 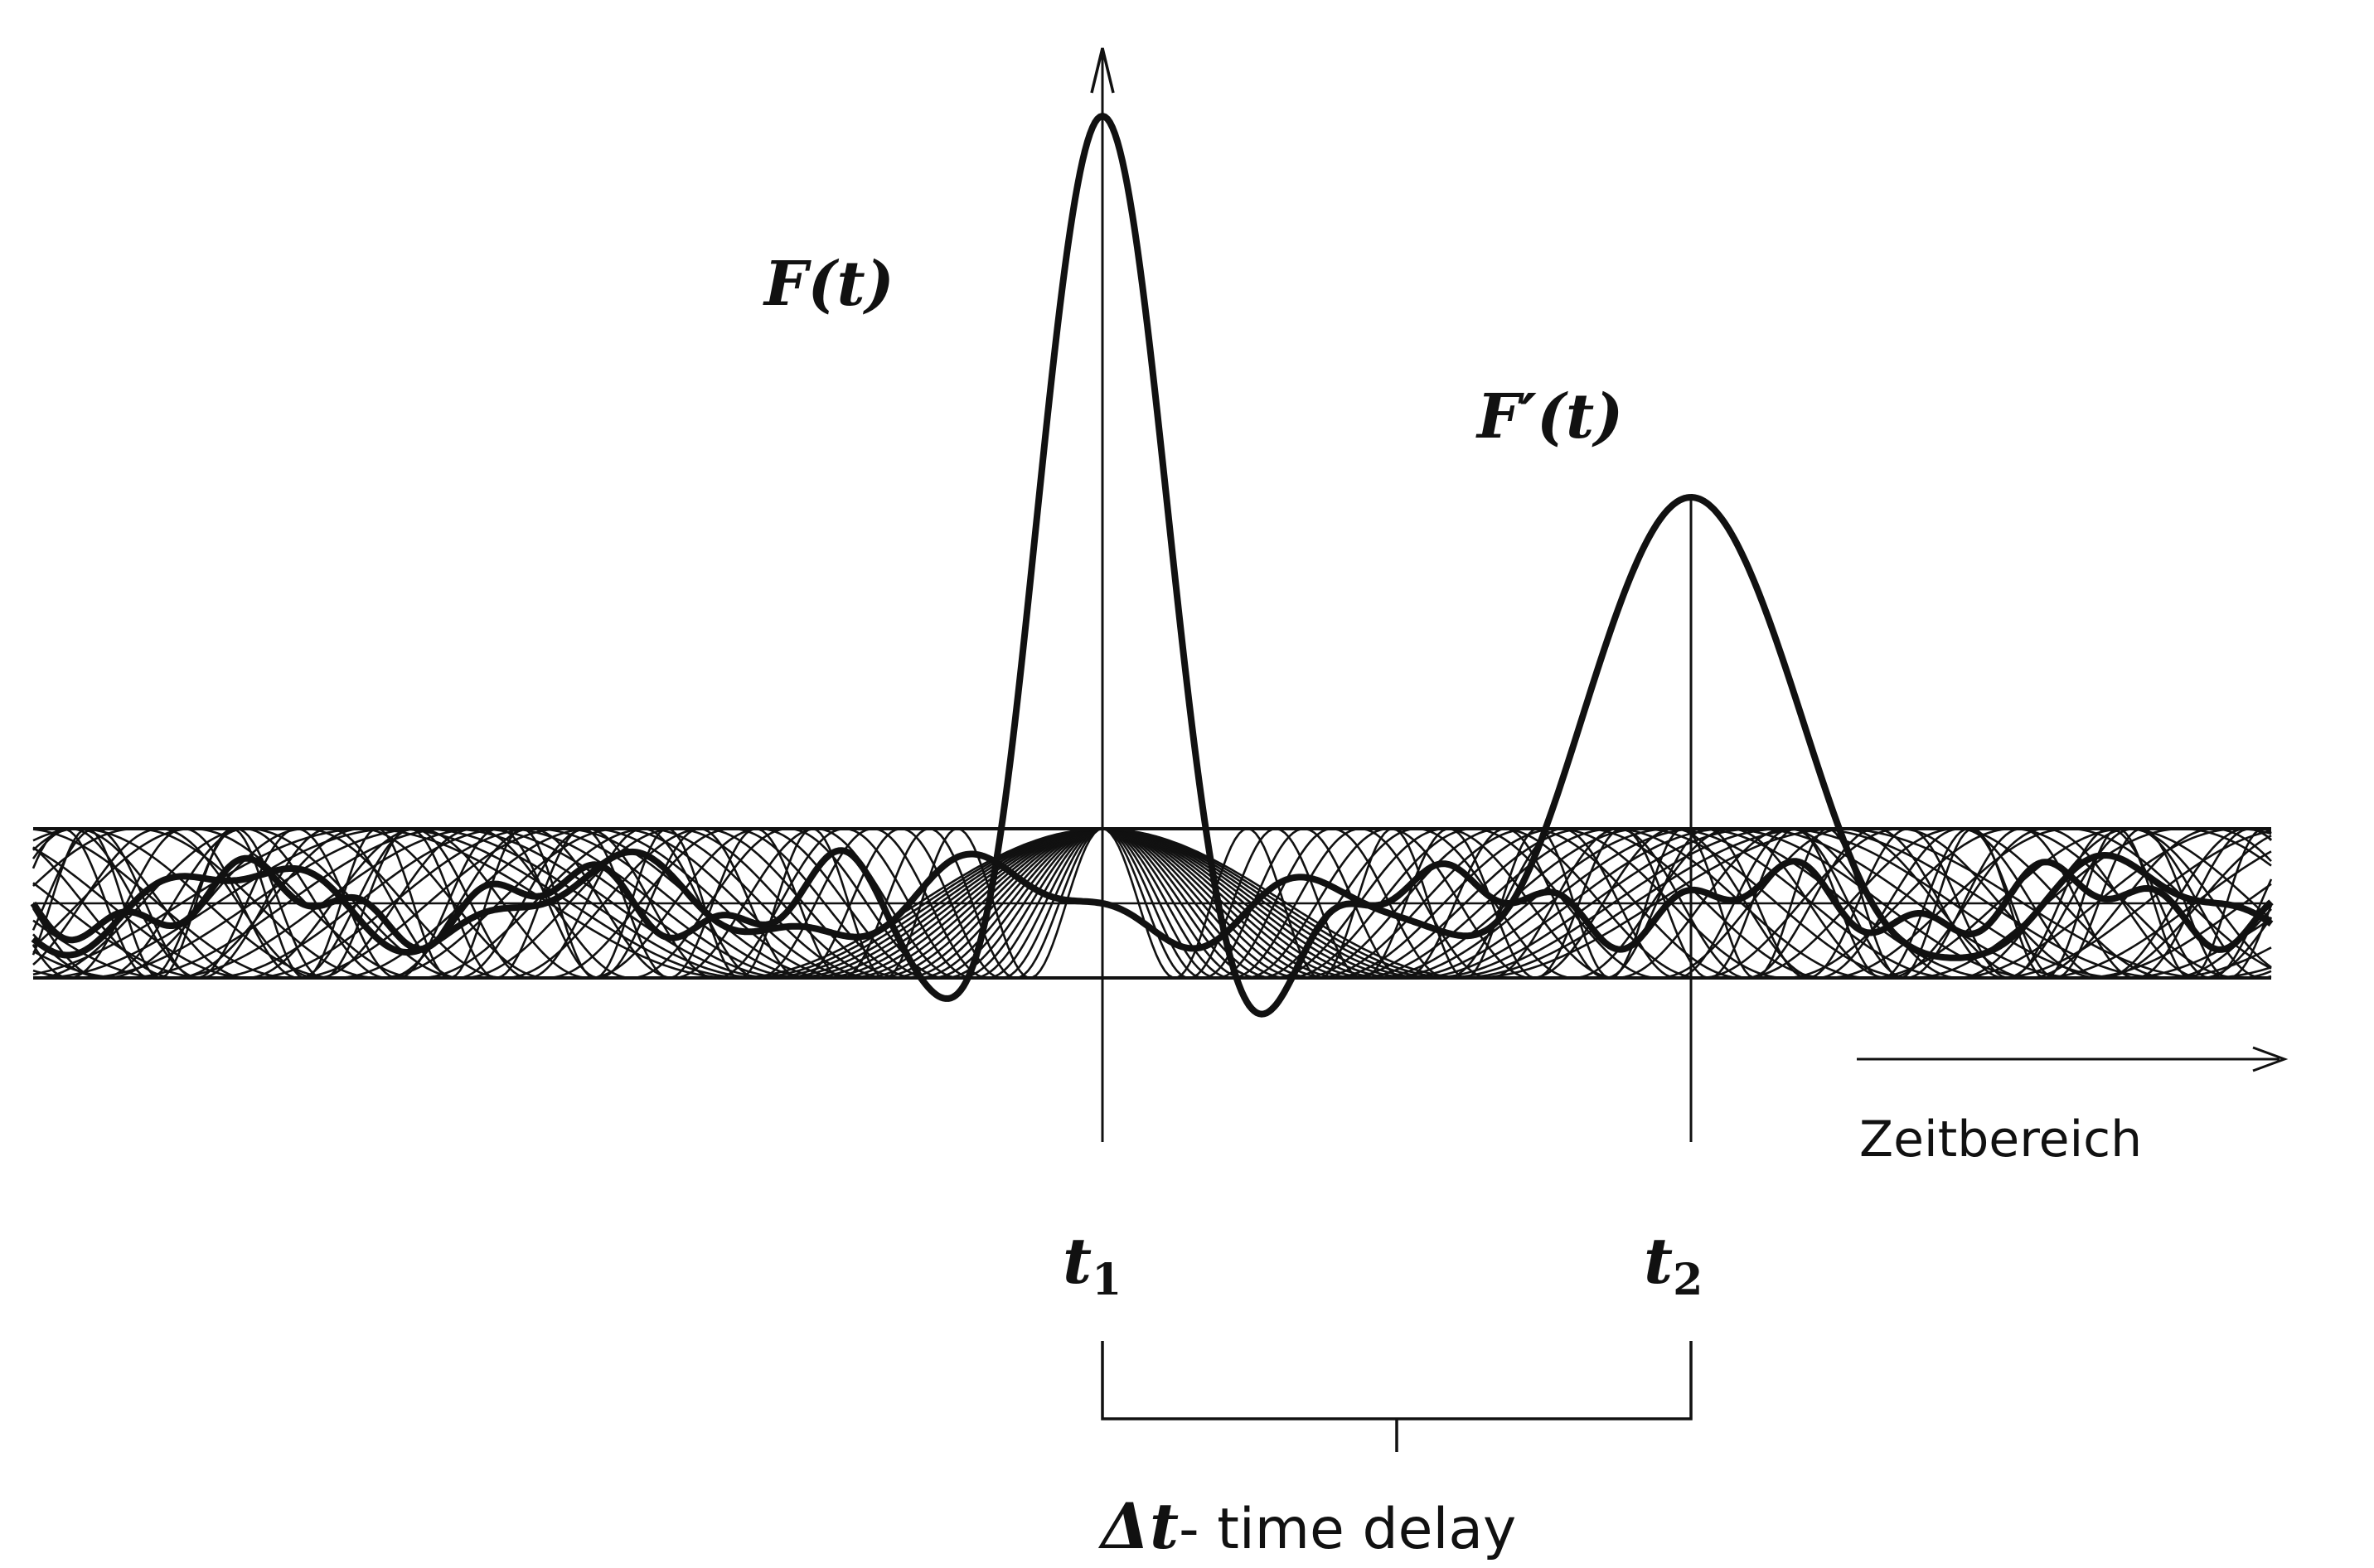 What do you see at coordinates (1347, 1529) in the screenshot?
I see `delay-text: - time delay` at bounding box center [1347, 1529].